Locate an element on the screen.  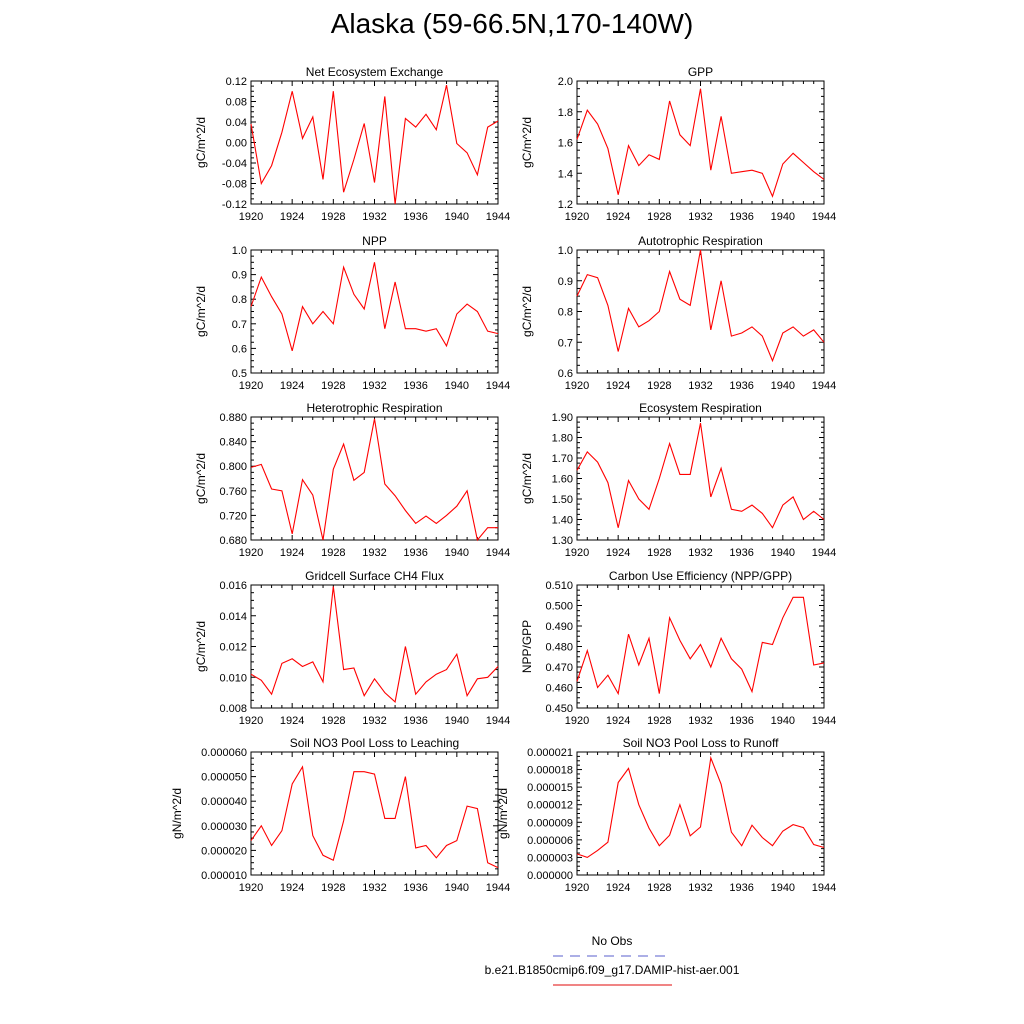
y-tick-label: 1.60 is located at coordinates (562, 480).